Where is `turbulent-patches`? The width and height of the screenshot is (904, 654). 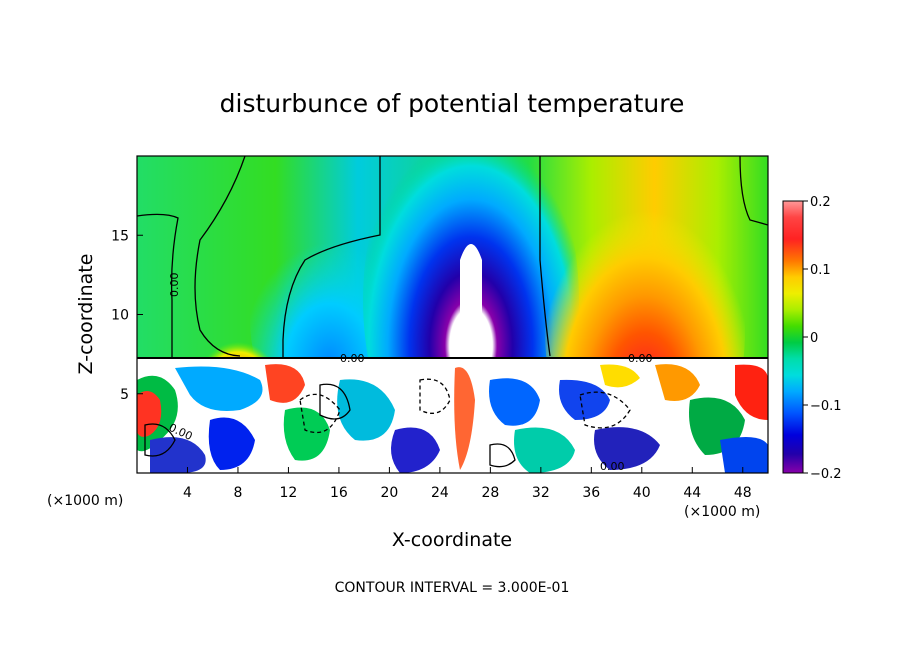
turbulent-patches is located at coordinates (452, 418).